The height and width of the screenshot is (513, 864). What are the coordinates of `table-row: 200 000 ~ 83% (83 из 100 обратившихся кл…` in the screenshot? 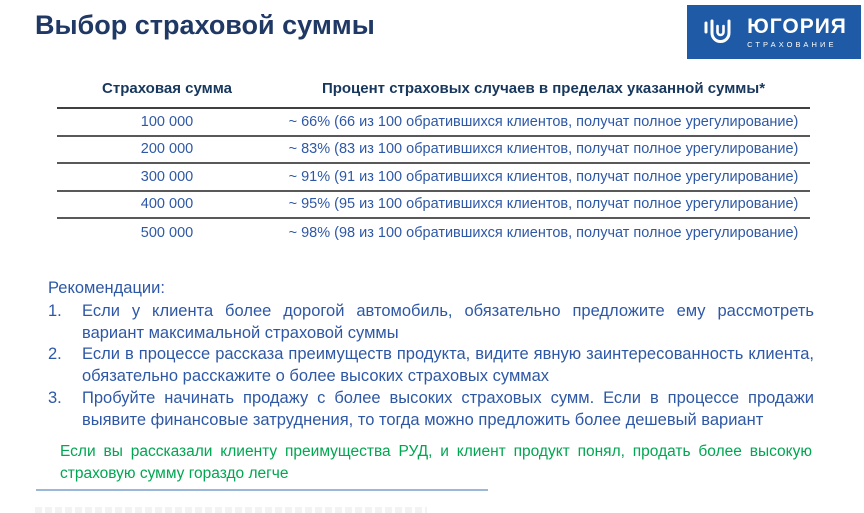 It's located at (433, 150).